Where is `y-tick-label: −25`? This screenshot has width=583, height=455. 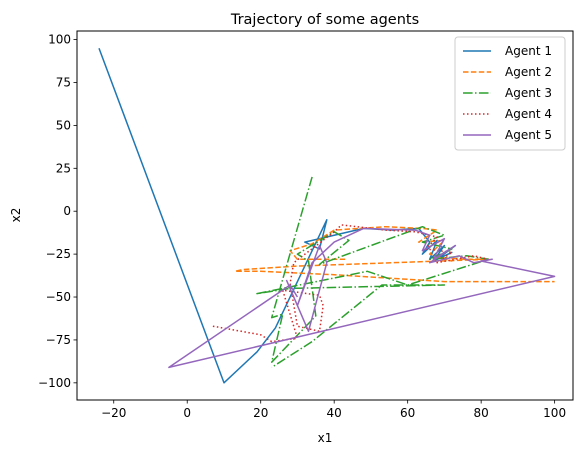
y-tick-label: −25 is located at coordinates (58, 254).